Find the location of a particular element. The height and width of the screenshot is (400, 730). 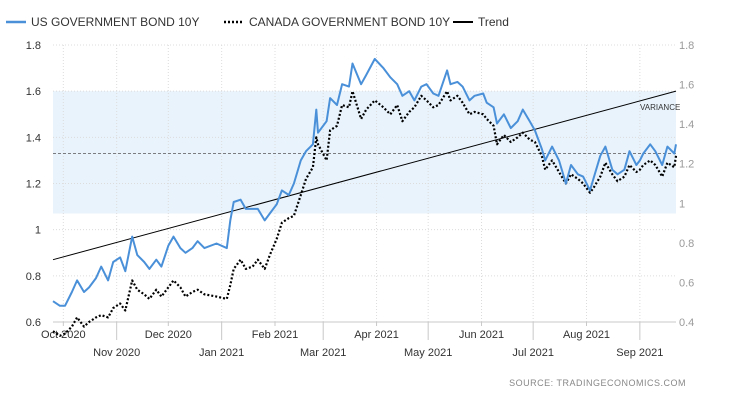

legend-item-trend: Trend is located at coordinates (481, 22).